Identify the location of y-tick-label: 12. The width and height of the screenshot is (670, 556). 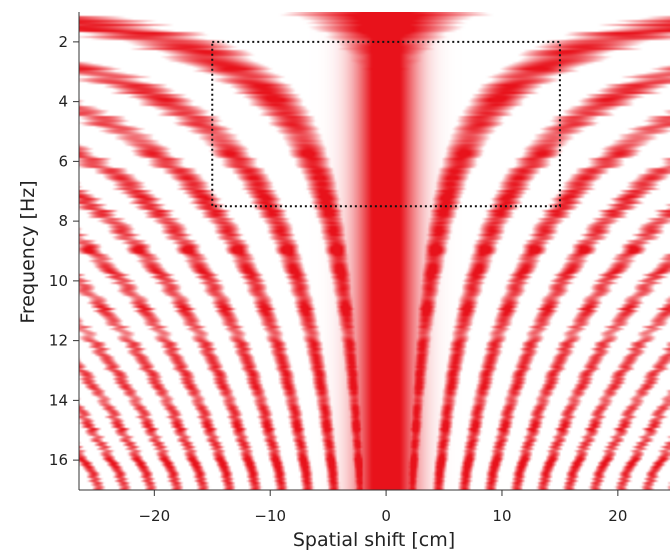
(58, 341).